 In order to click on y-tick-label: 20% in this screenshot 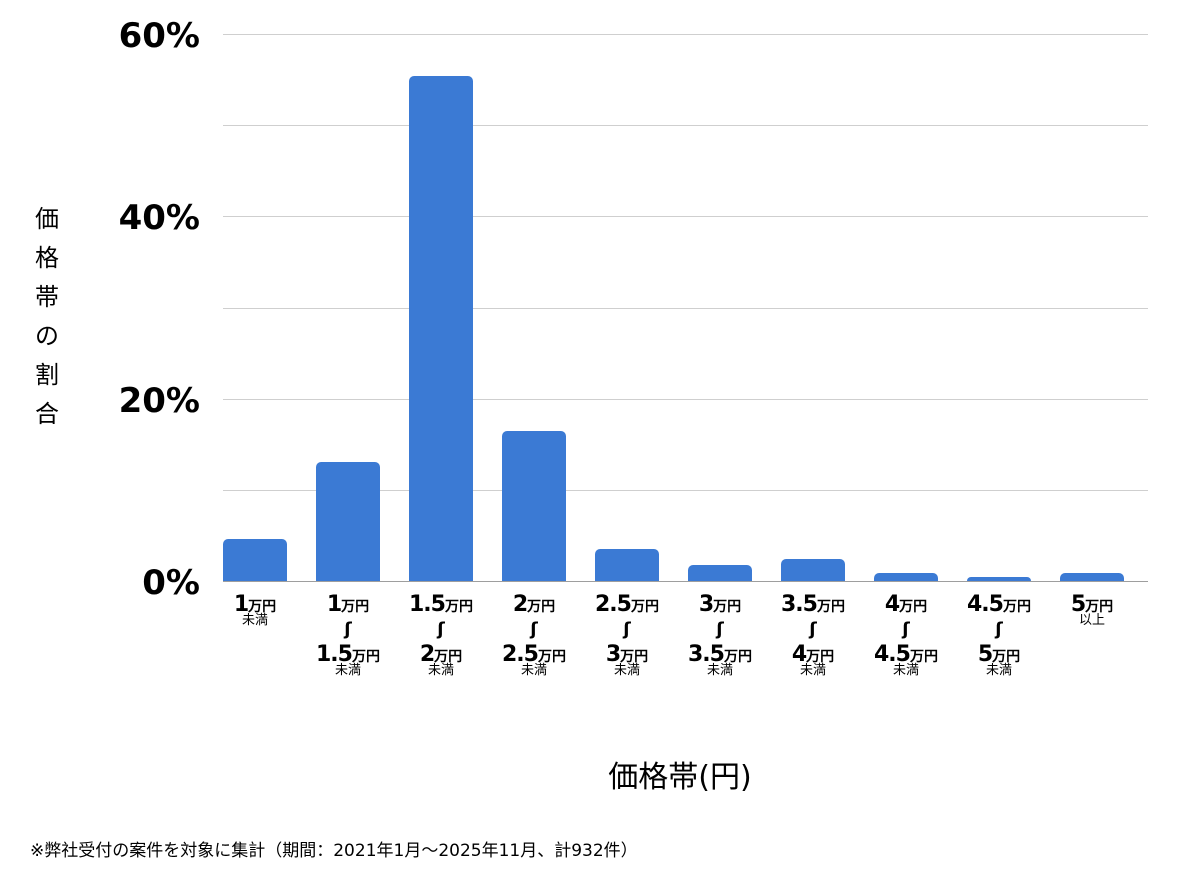, I will do `click(159, 401)`.